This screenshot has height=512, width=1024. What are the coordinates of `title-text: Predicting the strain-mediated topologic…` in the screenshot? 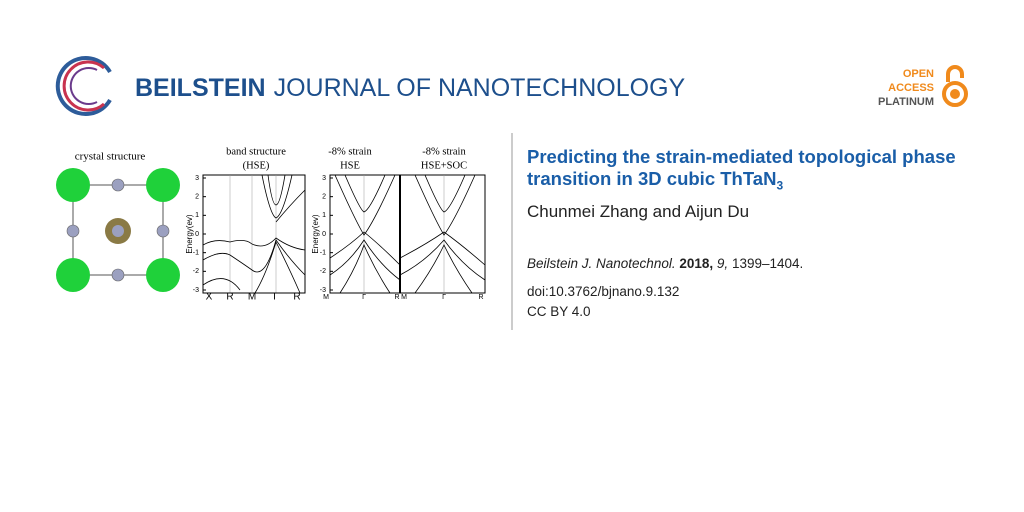 It's located at (741, 167).